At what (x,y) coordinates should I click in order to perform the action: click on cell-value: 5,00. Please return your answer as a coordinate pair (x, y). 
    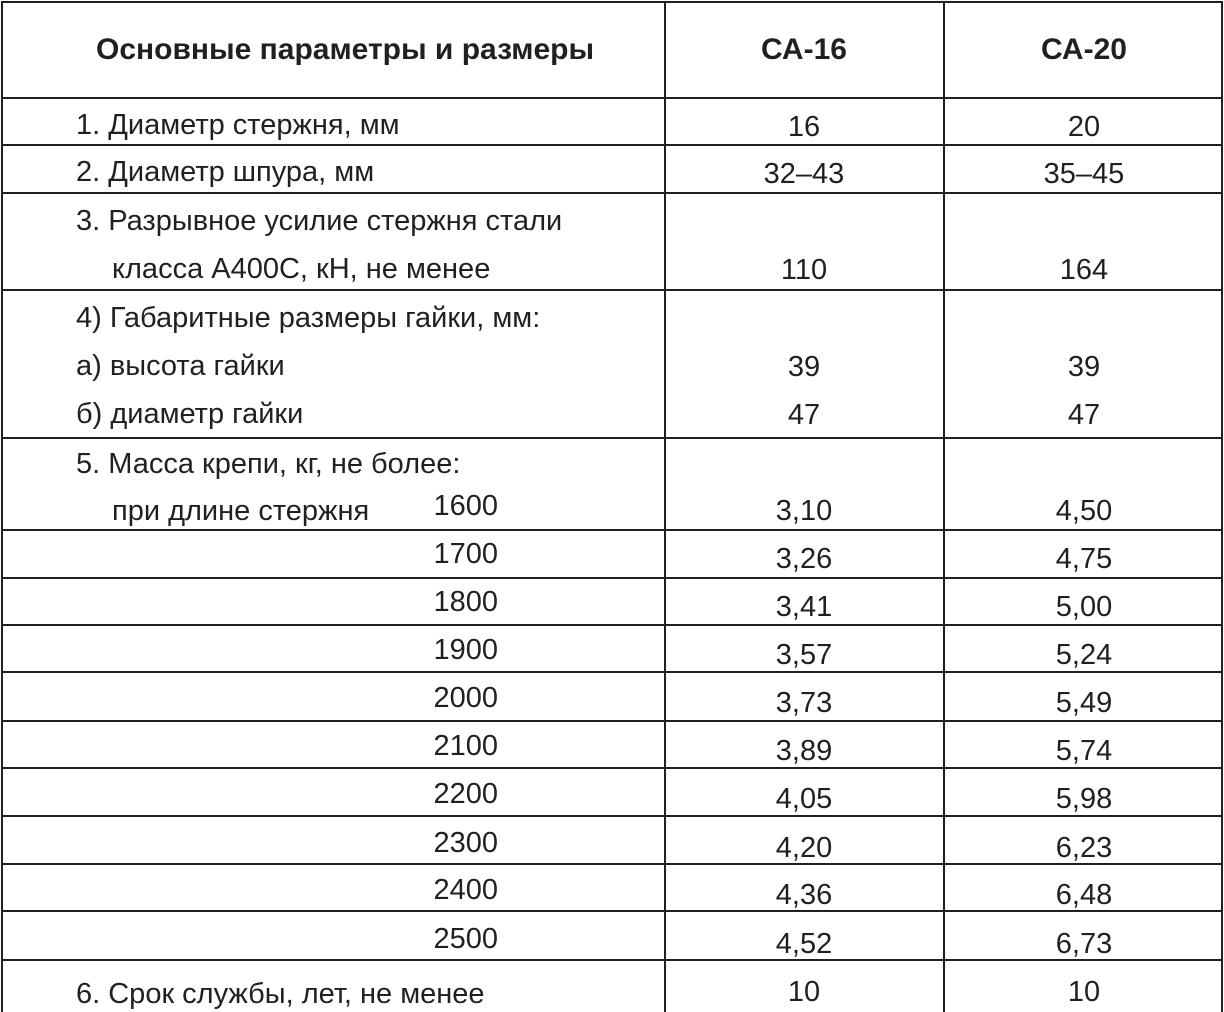
    Looking at the image, I should click on (1084, 607).